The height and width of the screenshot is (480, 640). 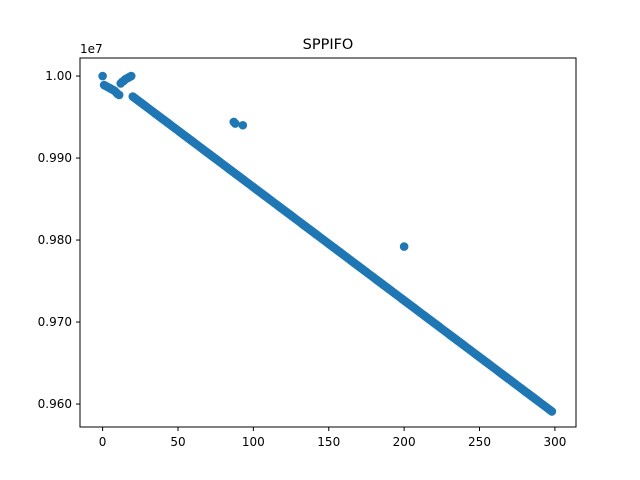 What do you see at coordinates (55, 158) in the screenshot?
I see `y-tick-label: 0.990` at bounding box center [55, 158].